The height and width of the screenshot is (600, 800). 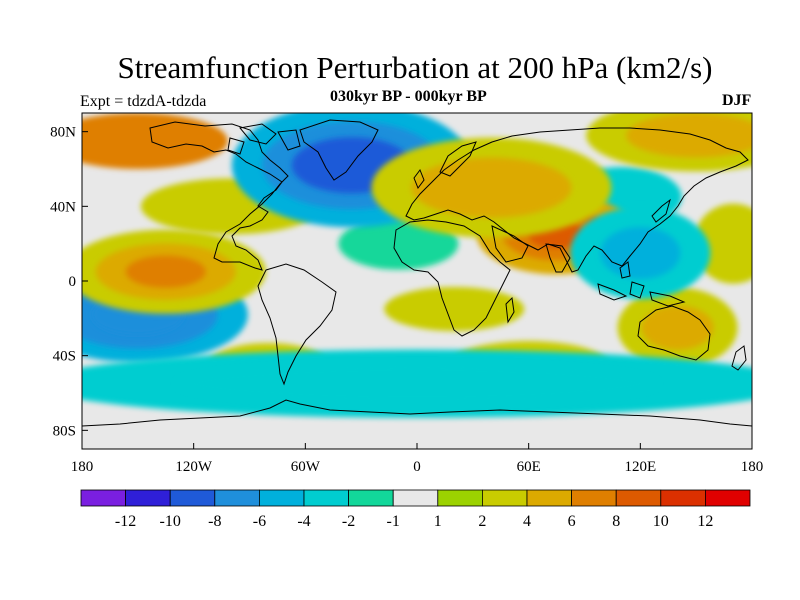 I want to click on latitude-axis: 80N 40N 0 40S 80S, so click(x=69, y=282).